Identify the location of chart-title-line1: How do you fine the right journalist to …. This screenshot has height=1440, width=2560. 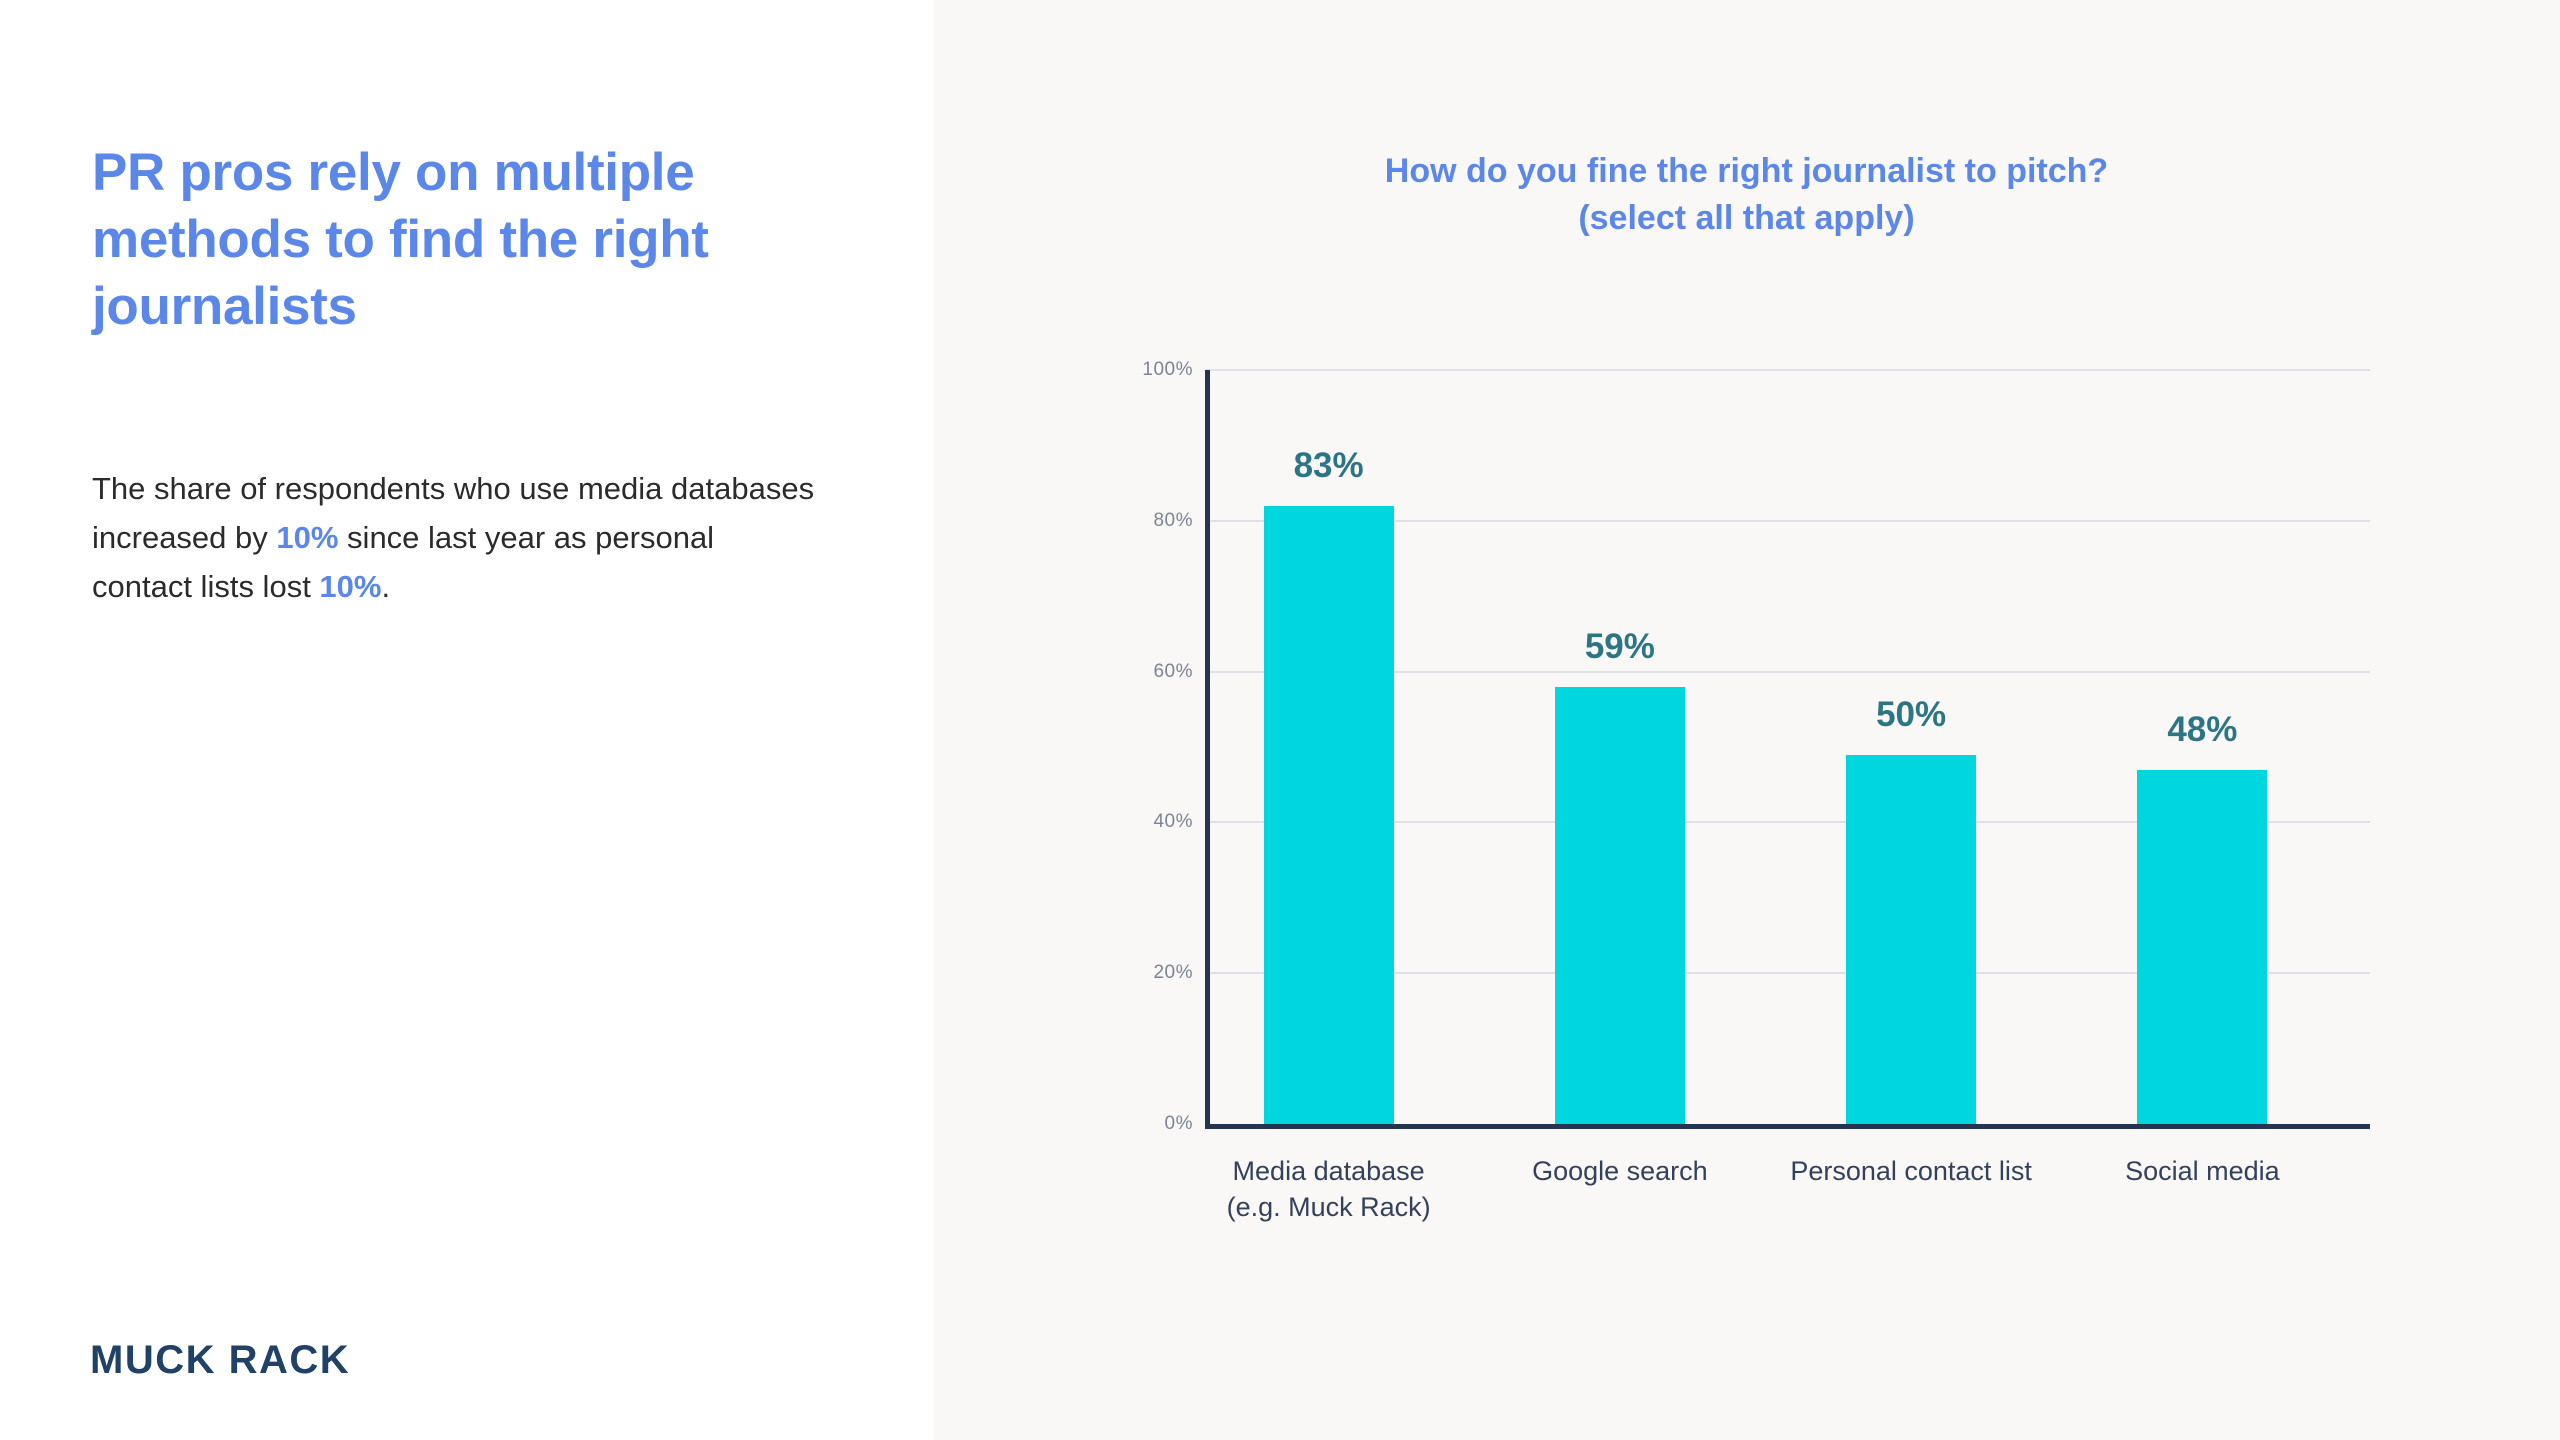
(1746, 171).